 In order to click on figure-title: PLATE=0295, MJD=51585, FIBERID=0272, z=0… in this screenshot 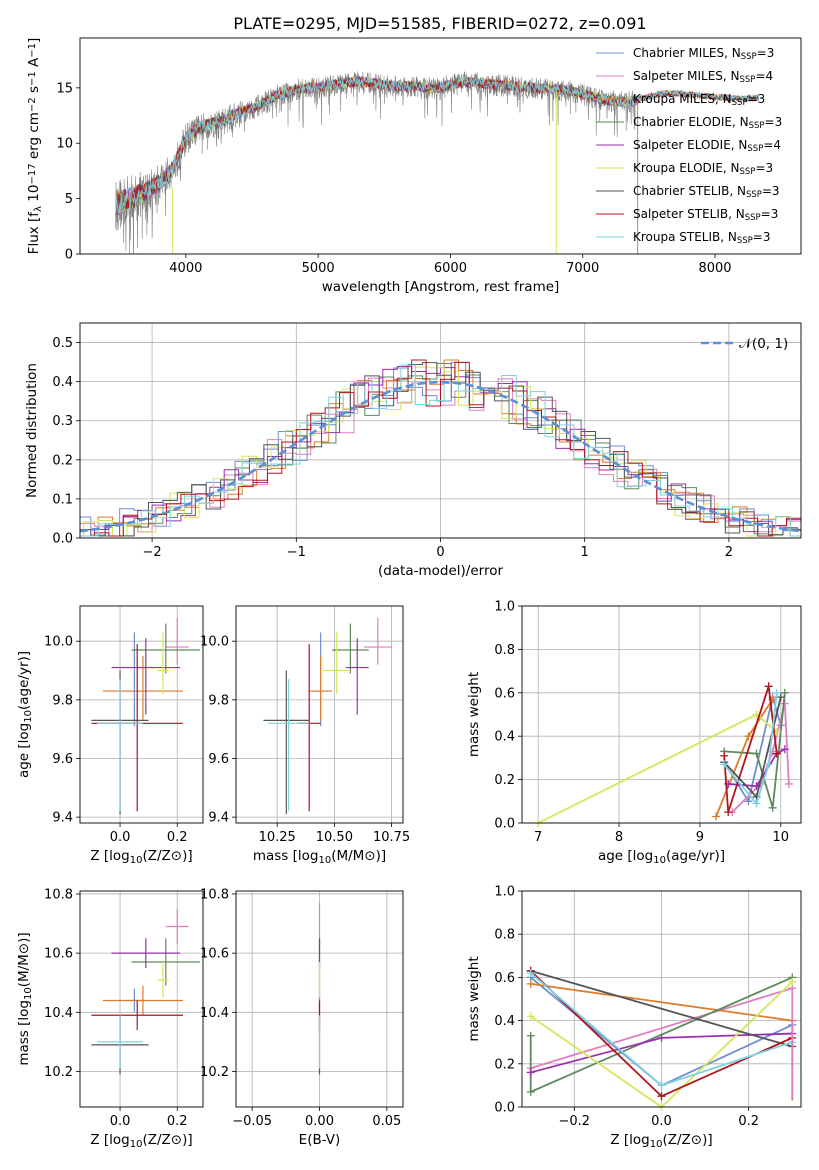, I will do `click(439, 23)`.